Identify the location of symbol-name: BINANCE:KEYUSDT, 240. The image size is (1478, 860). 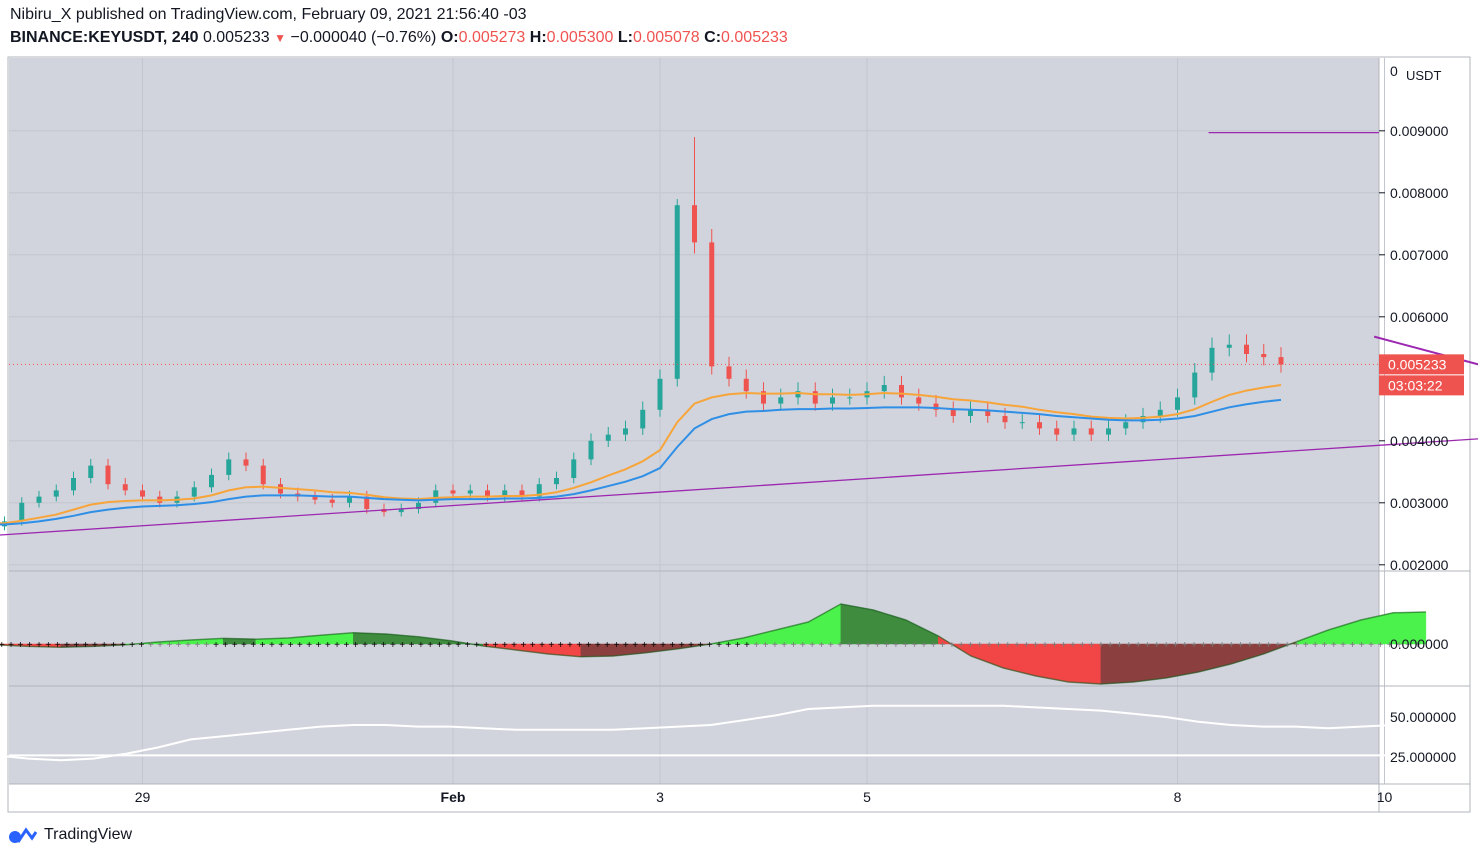
(104, 37).